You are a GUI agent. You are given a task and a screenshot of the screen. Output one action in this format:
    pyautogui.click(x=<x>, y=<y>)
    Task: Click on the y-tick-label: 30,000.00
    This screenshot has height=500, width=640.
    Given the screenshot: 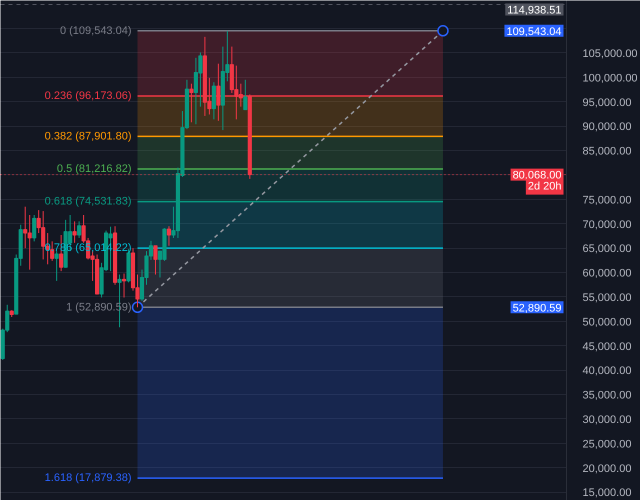 What is the action you would take?
    pyautogui.click(x=607, y=420)
    